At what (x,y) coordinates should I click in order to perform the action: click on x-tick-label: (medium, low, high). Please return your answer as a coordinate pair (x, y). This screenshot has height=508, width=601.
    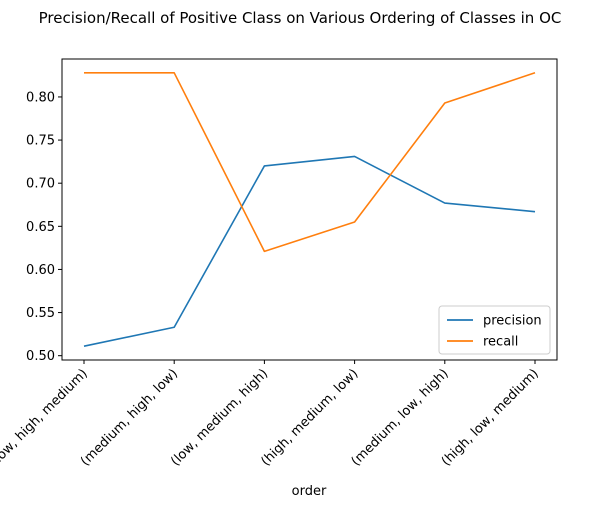
    Looking at the image, I should click on (400, 417).